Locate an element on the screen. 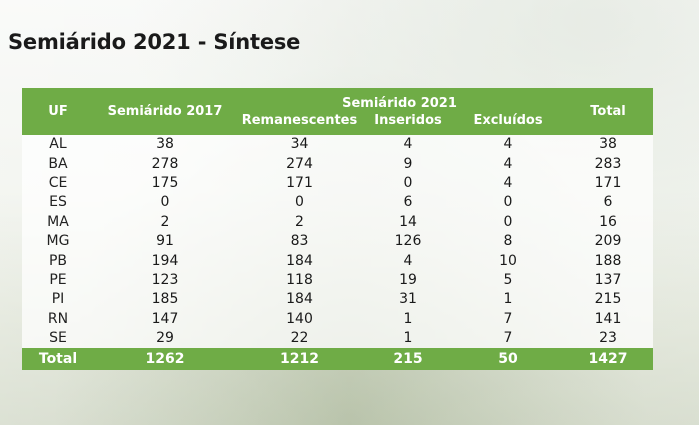 The width and height of the screenshot is (699, 425). cell-remanescentes: 171 is located at coordinates (299, 182).